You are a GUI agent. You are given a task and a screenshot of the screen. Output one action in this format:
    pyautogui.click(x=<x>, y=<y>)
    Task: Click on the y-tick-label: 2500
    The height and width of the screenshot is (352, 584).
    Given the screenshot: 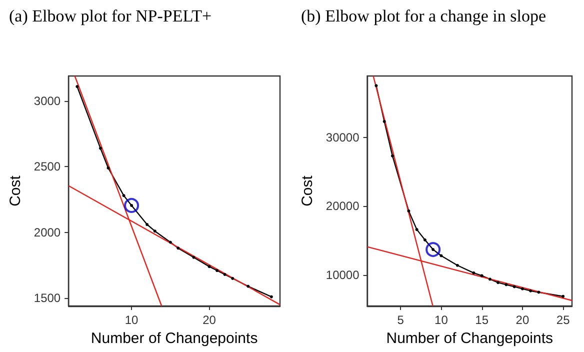 What is the action you would take?
    pyautogui.click(x=47, y=167)
    